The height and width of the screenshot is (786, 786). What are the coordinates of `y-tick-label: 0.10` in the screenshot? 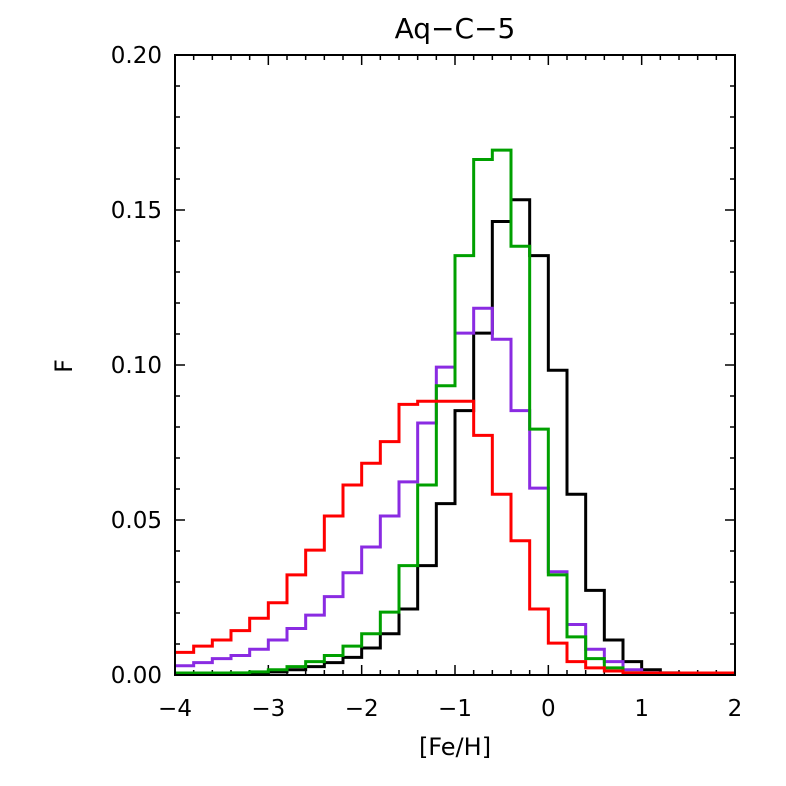 It's located at (136, 366).